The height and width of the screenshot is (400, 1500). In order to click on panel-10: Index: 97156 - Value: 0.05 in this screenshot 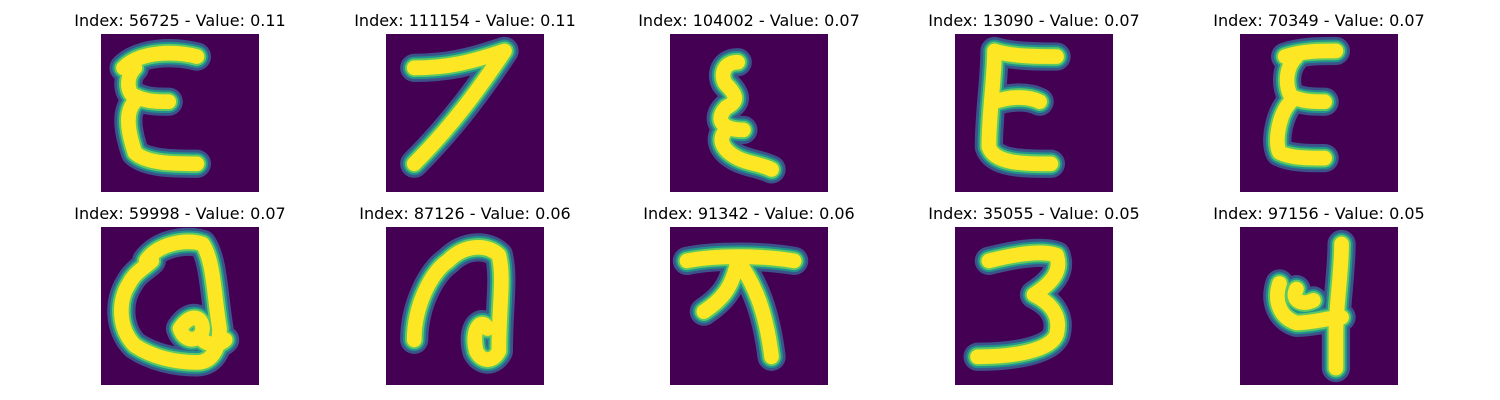, I will do `click(1319, 289)`.